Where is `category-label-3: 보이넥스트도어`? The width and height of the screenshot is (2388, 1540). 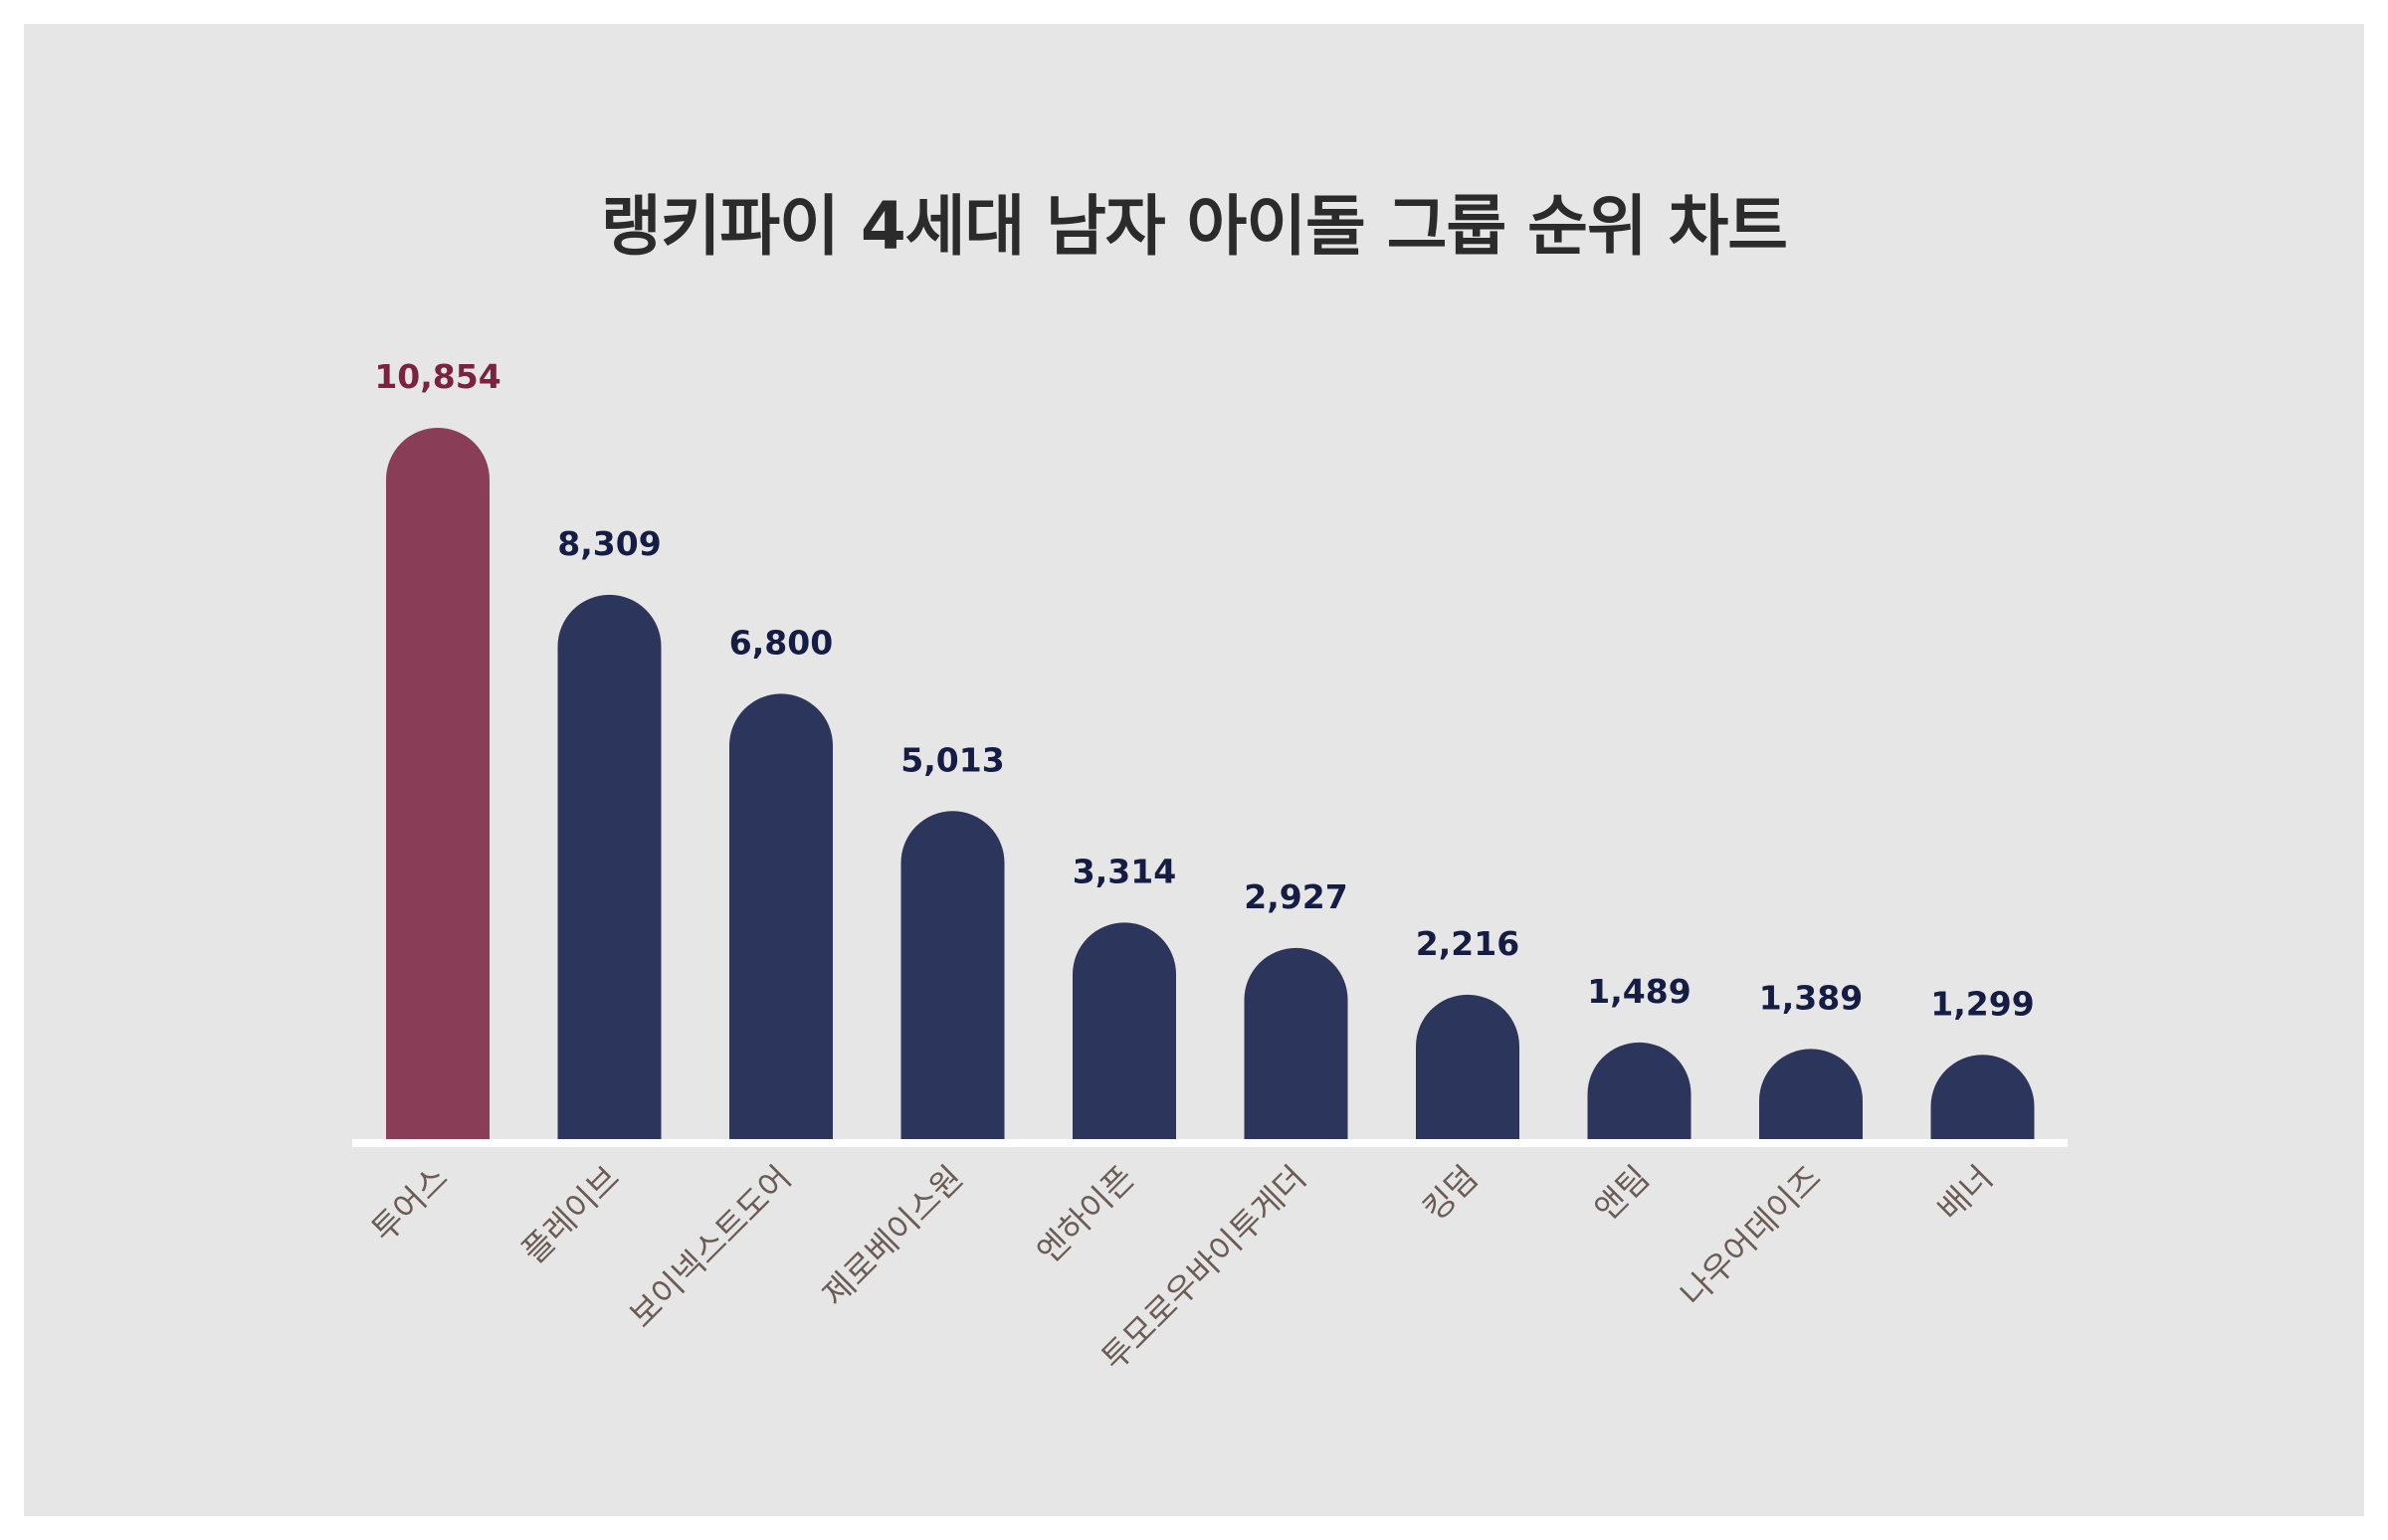
category-label-3: 보이넥스트도어 is located at coordinates (710, 1246).